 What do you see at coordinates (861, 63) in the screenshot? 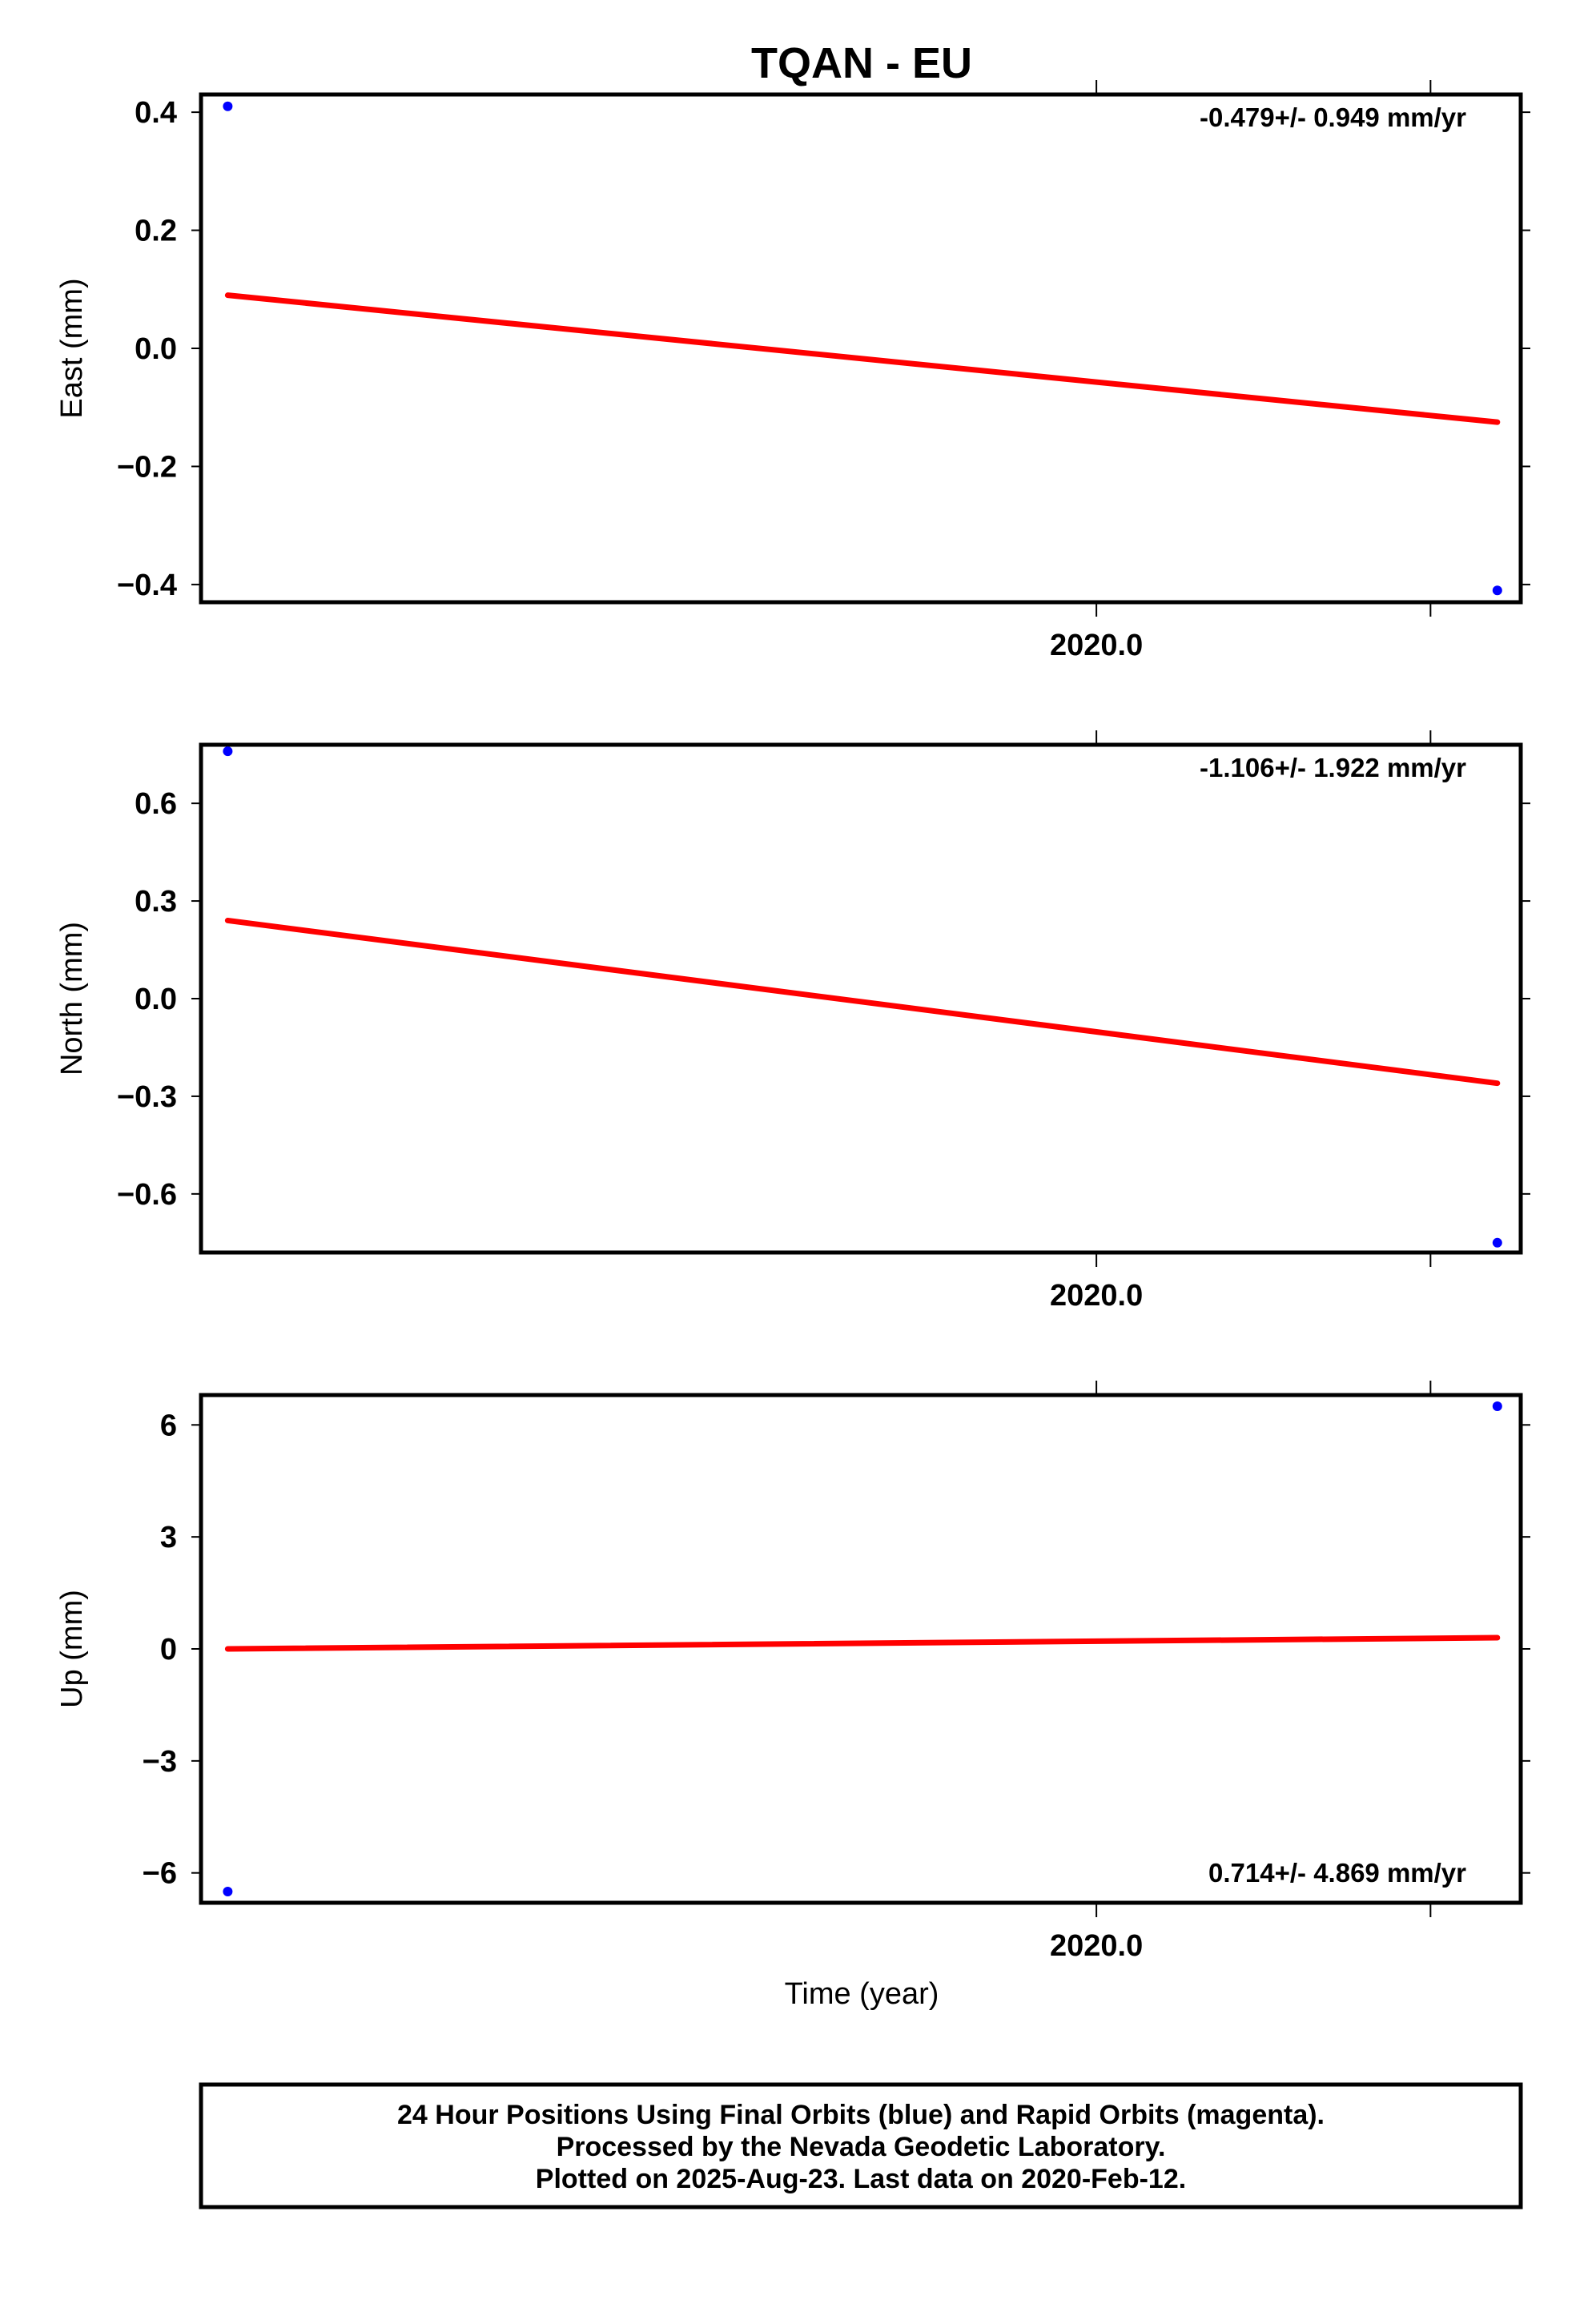
I see `figure-title: TQAN - EU` at bounding box center [861, 63].